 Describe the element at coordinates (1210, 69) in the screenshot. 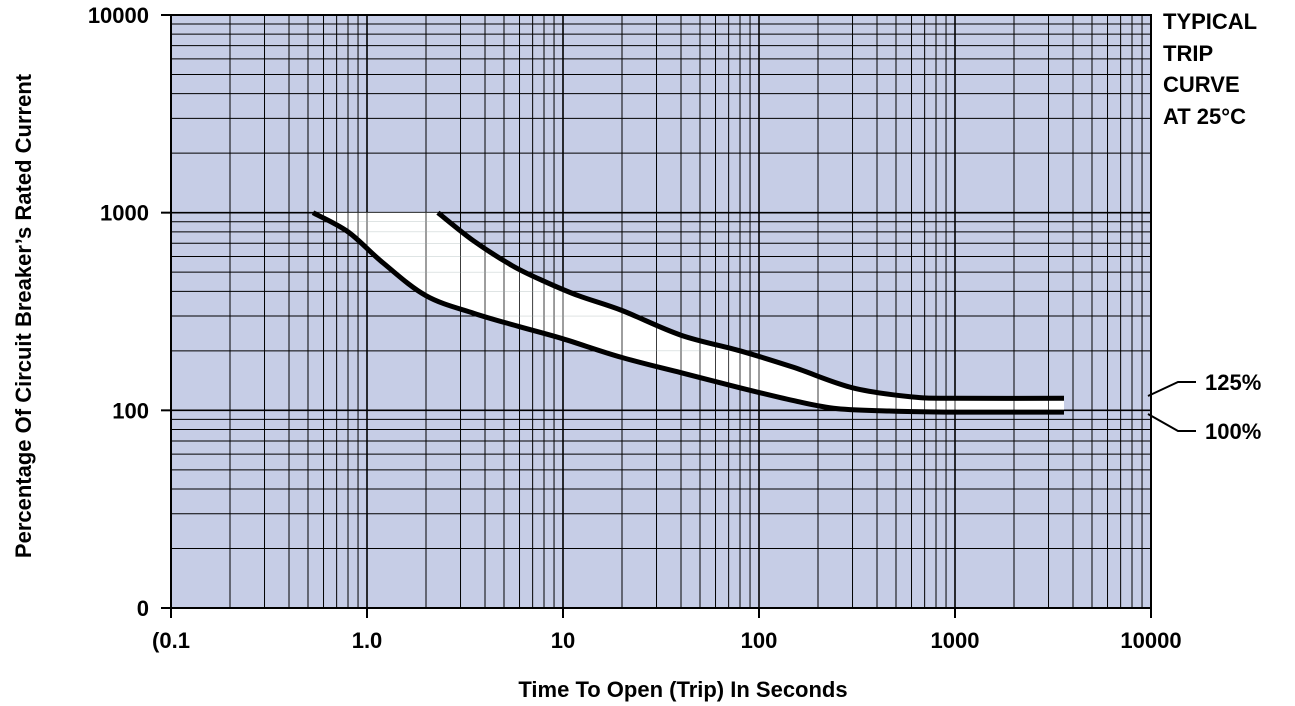

I see `side-title: TYPICAL TRIP CURVE AT 25°C` at that location.